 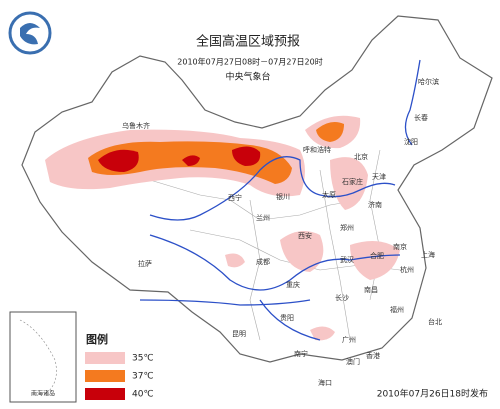 What do you see at coordinates (347, 259) in the screenshot?
I see `city: 武汉` at bounding box center [347, 259].